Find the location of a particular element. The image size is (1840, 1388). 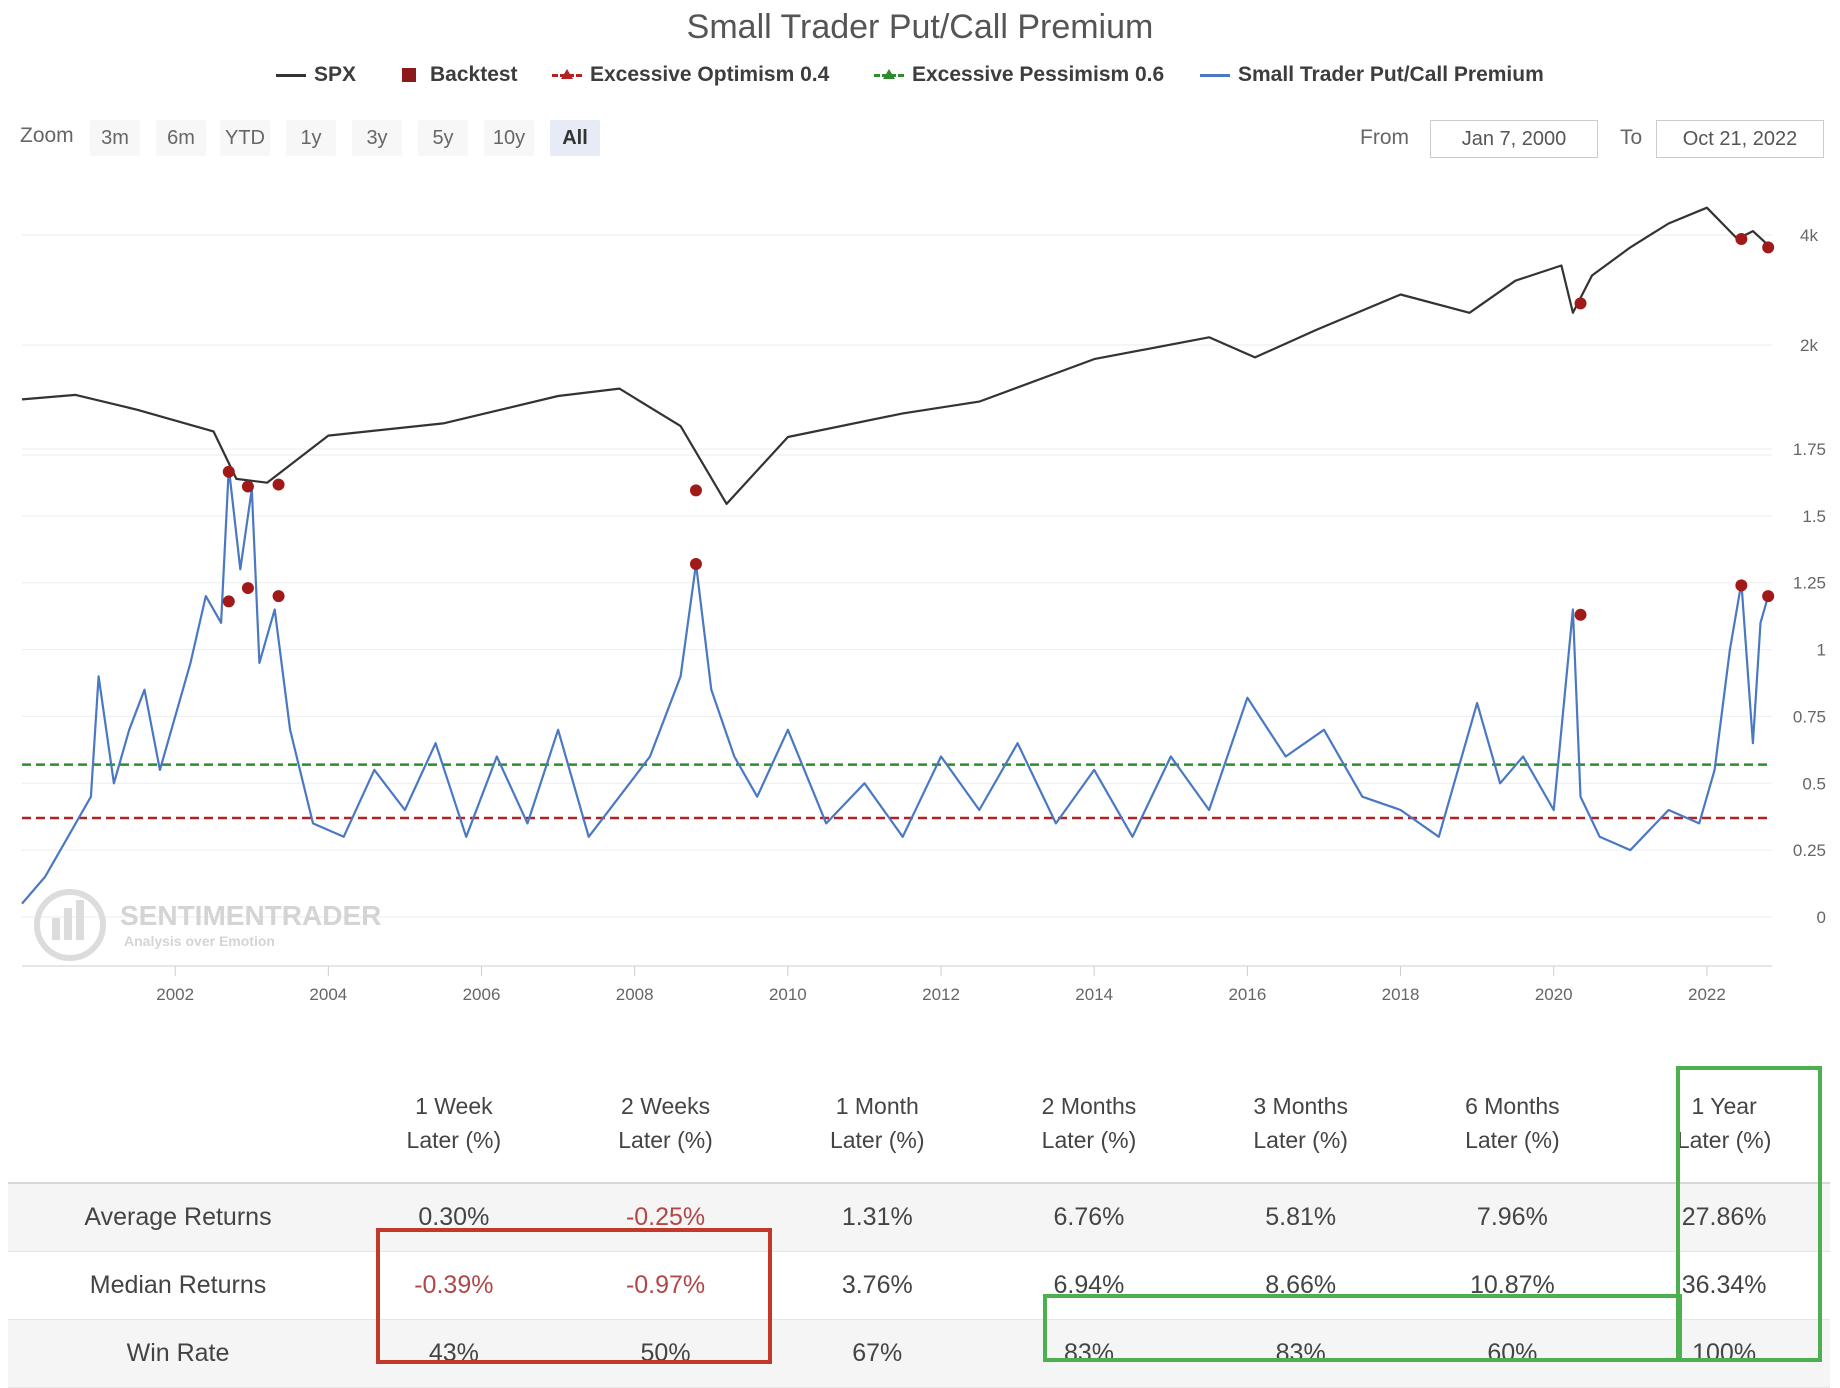

spx-y-tick: 4k is located at coordinates (1809, 235).